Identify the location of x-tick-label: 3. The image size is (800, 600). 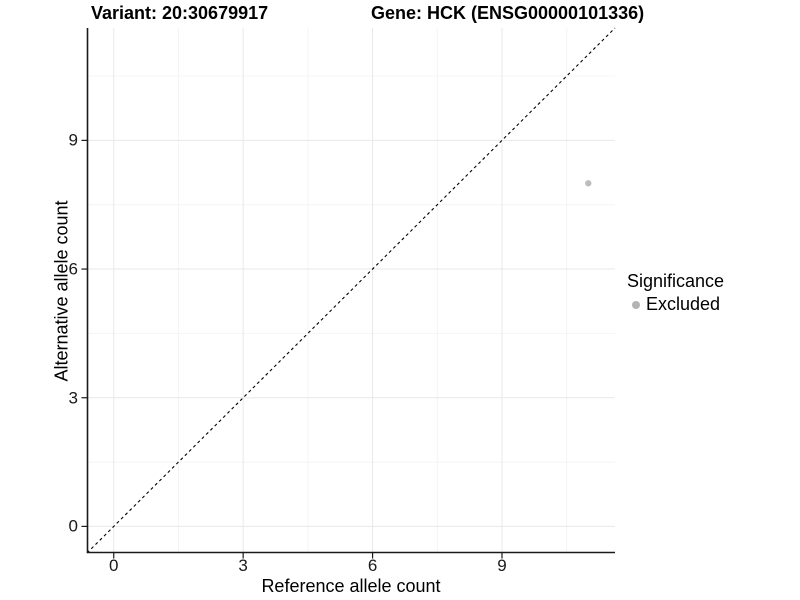
(243, 565).